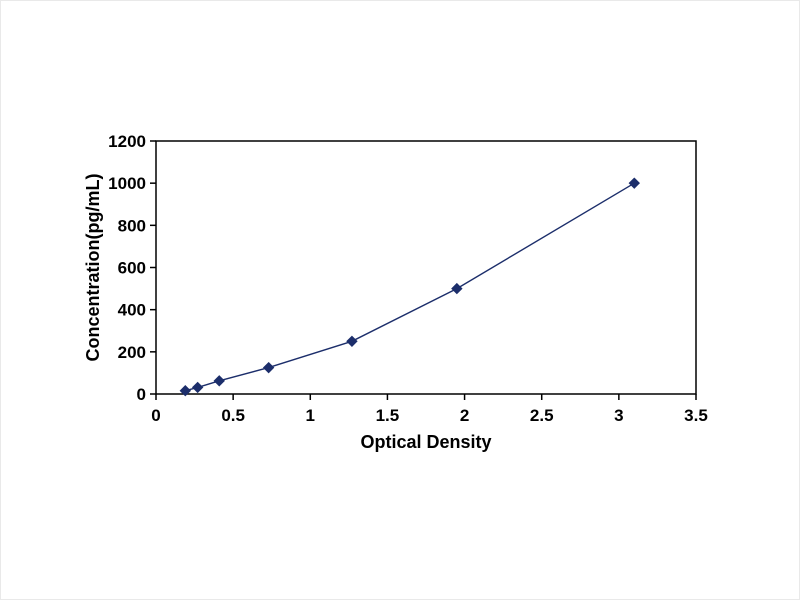 The width and height of the screenshot is (800, 606). I want to click on x-tick-label: 2, so click(464, 415).